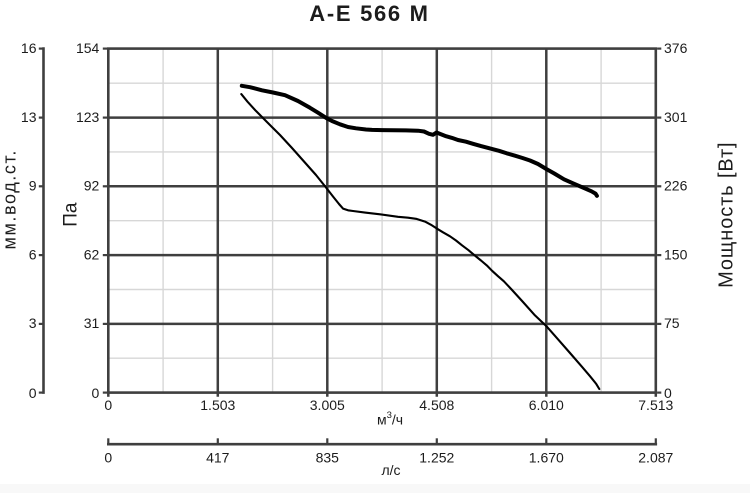  Describe the element at coordinates (33, 254) in the screenshot. I see `svg-text: 6` at that location.